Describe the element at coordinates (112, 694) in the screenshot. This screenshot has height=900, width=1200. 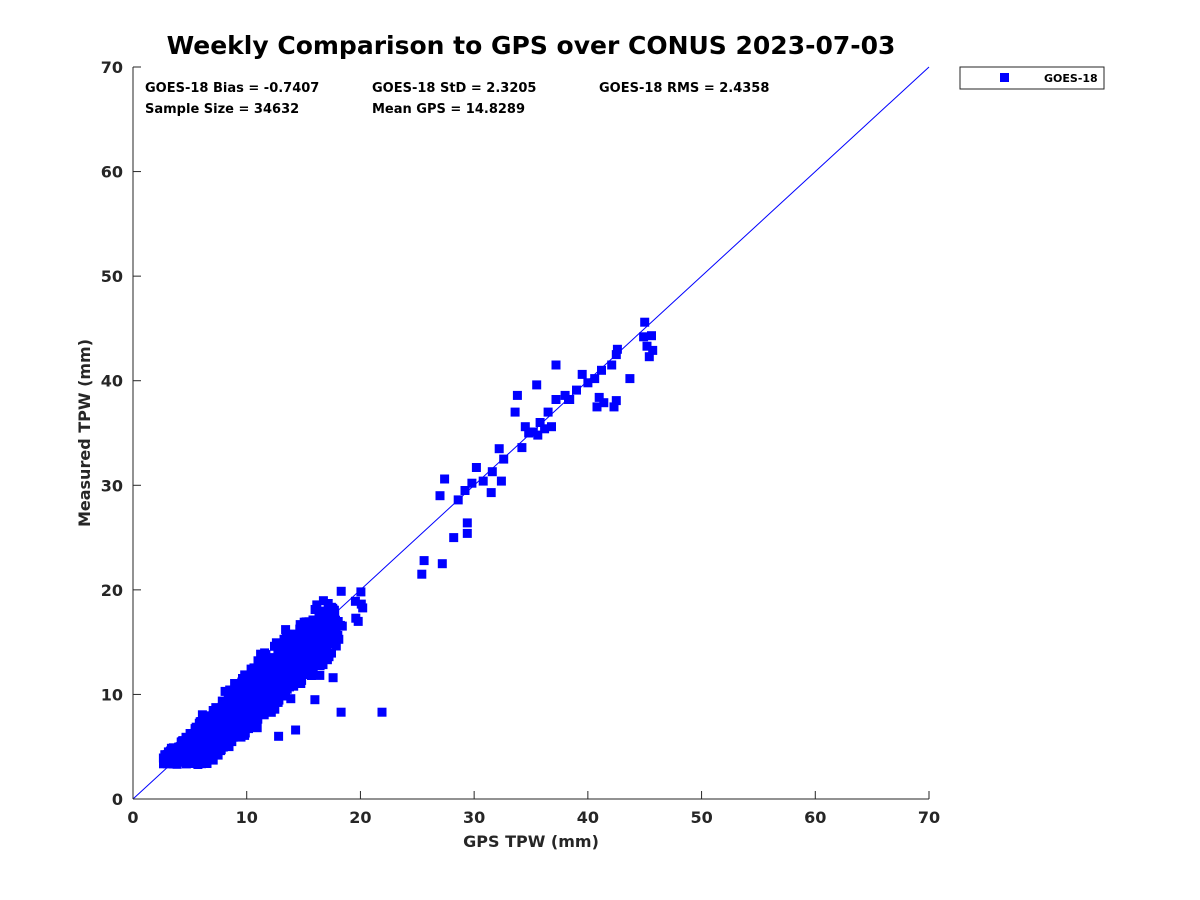
I see `y-tick-label: 10` at that location.